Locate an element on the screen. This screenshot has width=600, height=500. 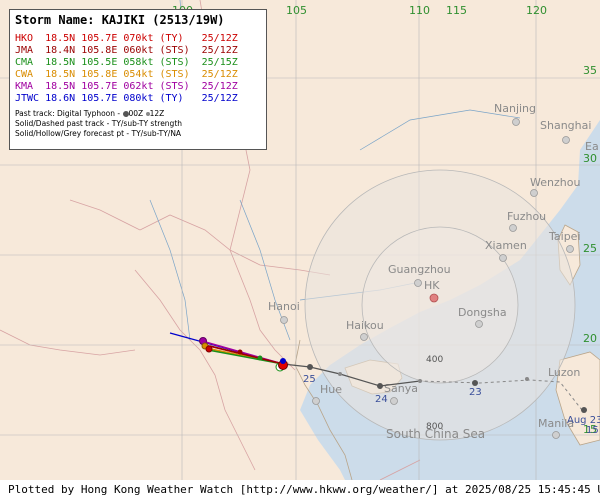
lat-label: 35 is located at coordinates (590, 70).